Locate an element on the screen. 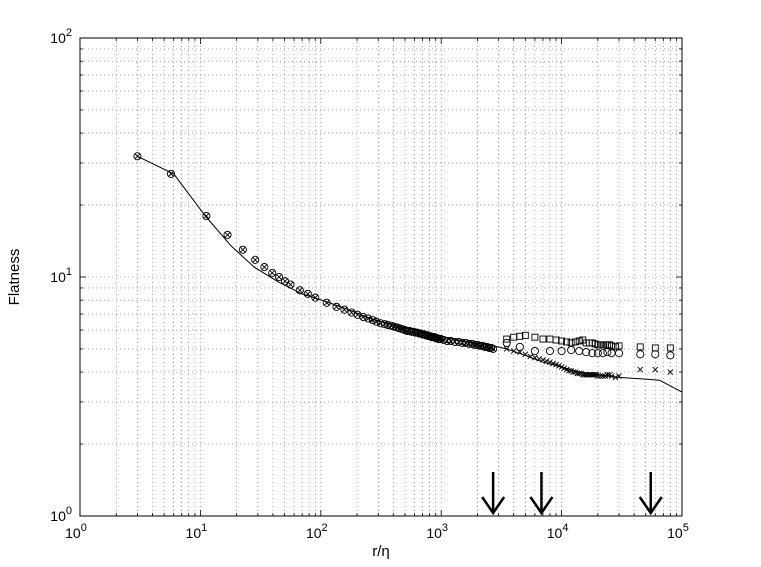 The height and width of the screenshot is (567, 761). x-tick-label: 10⁰ is located at coordinates (76, 531).